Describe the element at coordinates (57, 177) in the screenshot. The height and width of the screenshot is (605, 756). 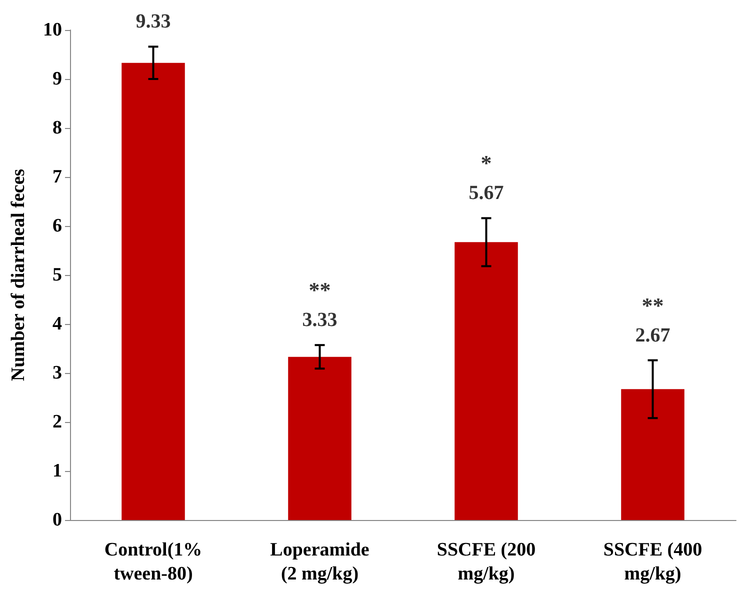
I see `y-tick-label: 7` at that location.